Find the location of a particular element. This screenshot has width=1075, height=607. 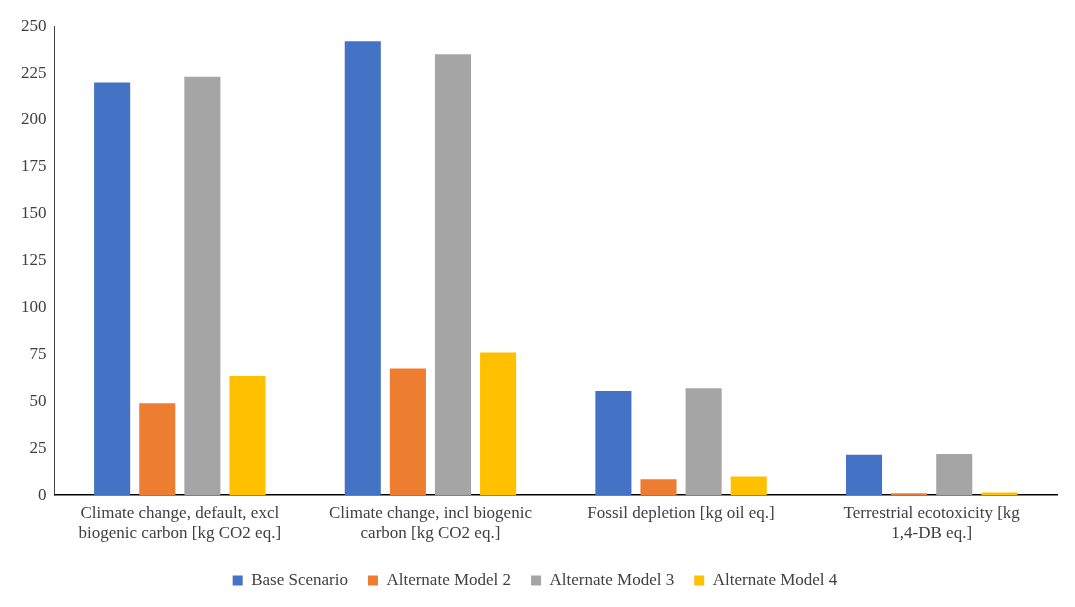

y-tick-label: 125 is located at coordinates (34, 260).